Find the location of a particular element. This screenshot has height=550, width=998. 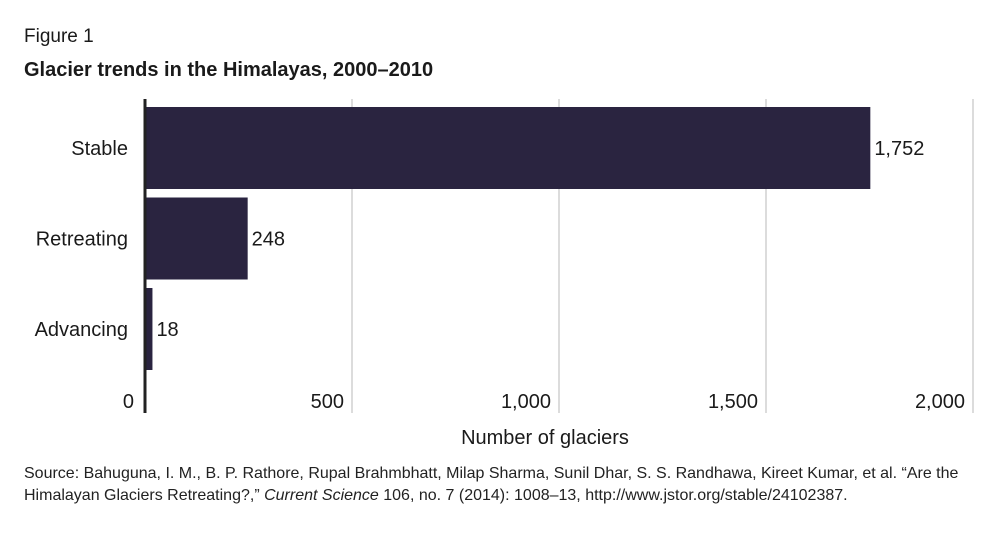

source-journal: Current Science is located at coordinates (321, 495).